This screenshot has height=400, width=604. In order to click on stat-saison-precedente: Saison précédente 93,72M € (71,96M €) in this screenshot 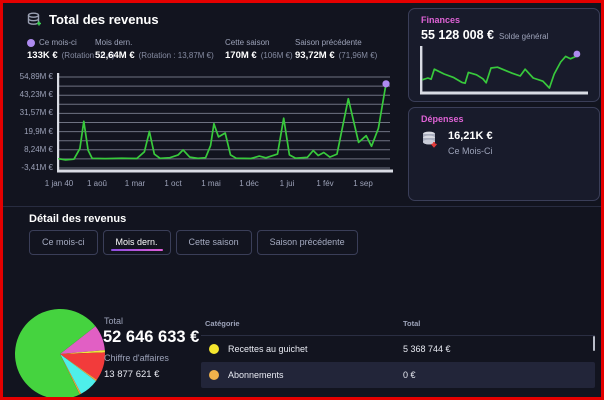, I will do `click(336, 49)`.